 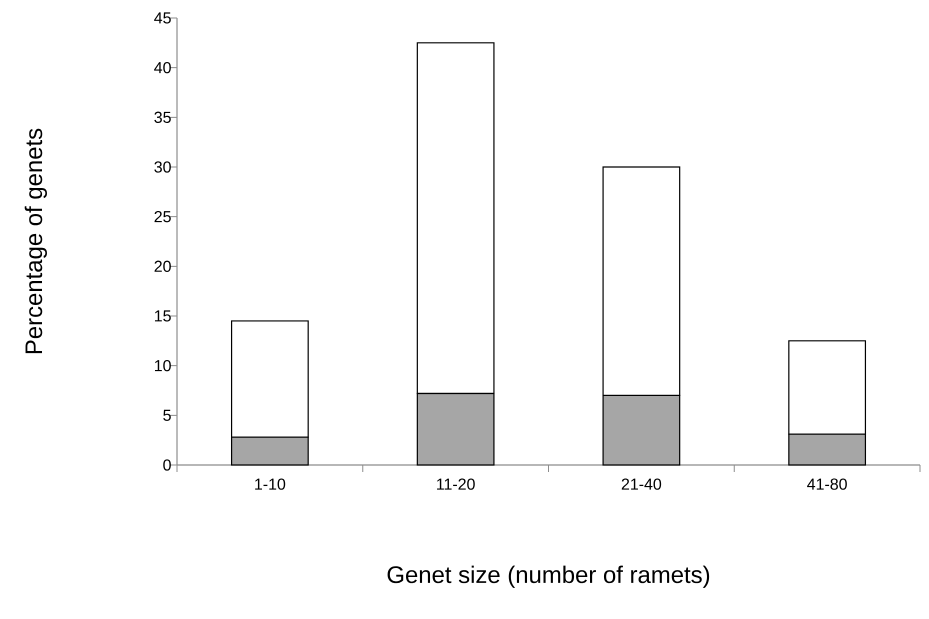 I want to click on y-axis-title: Percentage of genets, so click(x=35, y=241).